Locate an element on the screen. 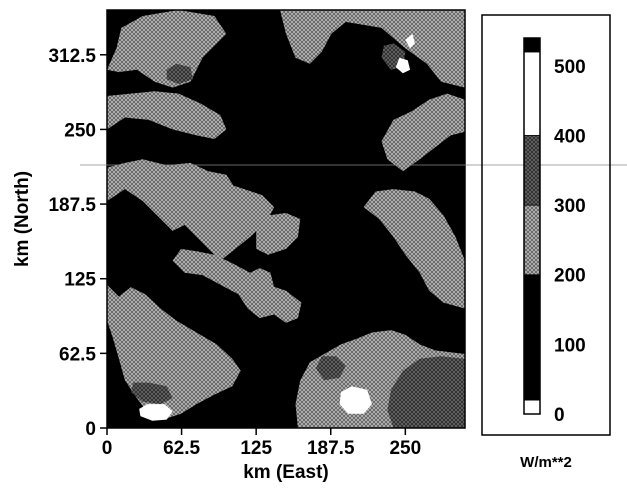 Image resolution: width=627 pixels, height=491 pixels. colorbar-unit-label: W/m**2 is located at coordinates (546, 462).